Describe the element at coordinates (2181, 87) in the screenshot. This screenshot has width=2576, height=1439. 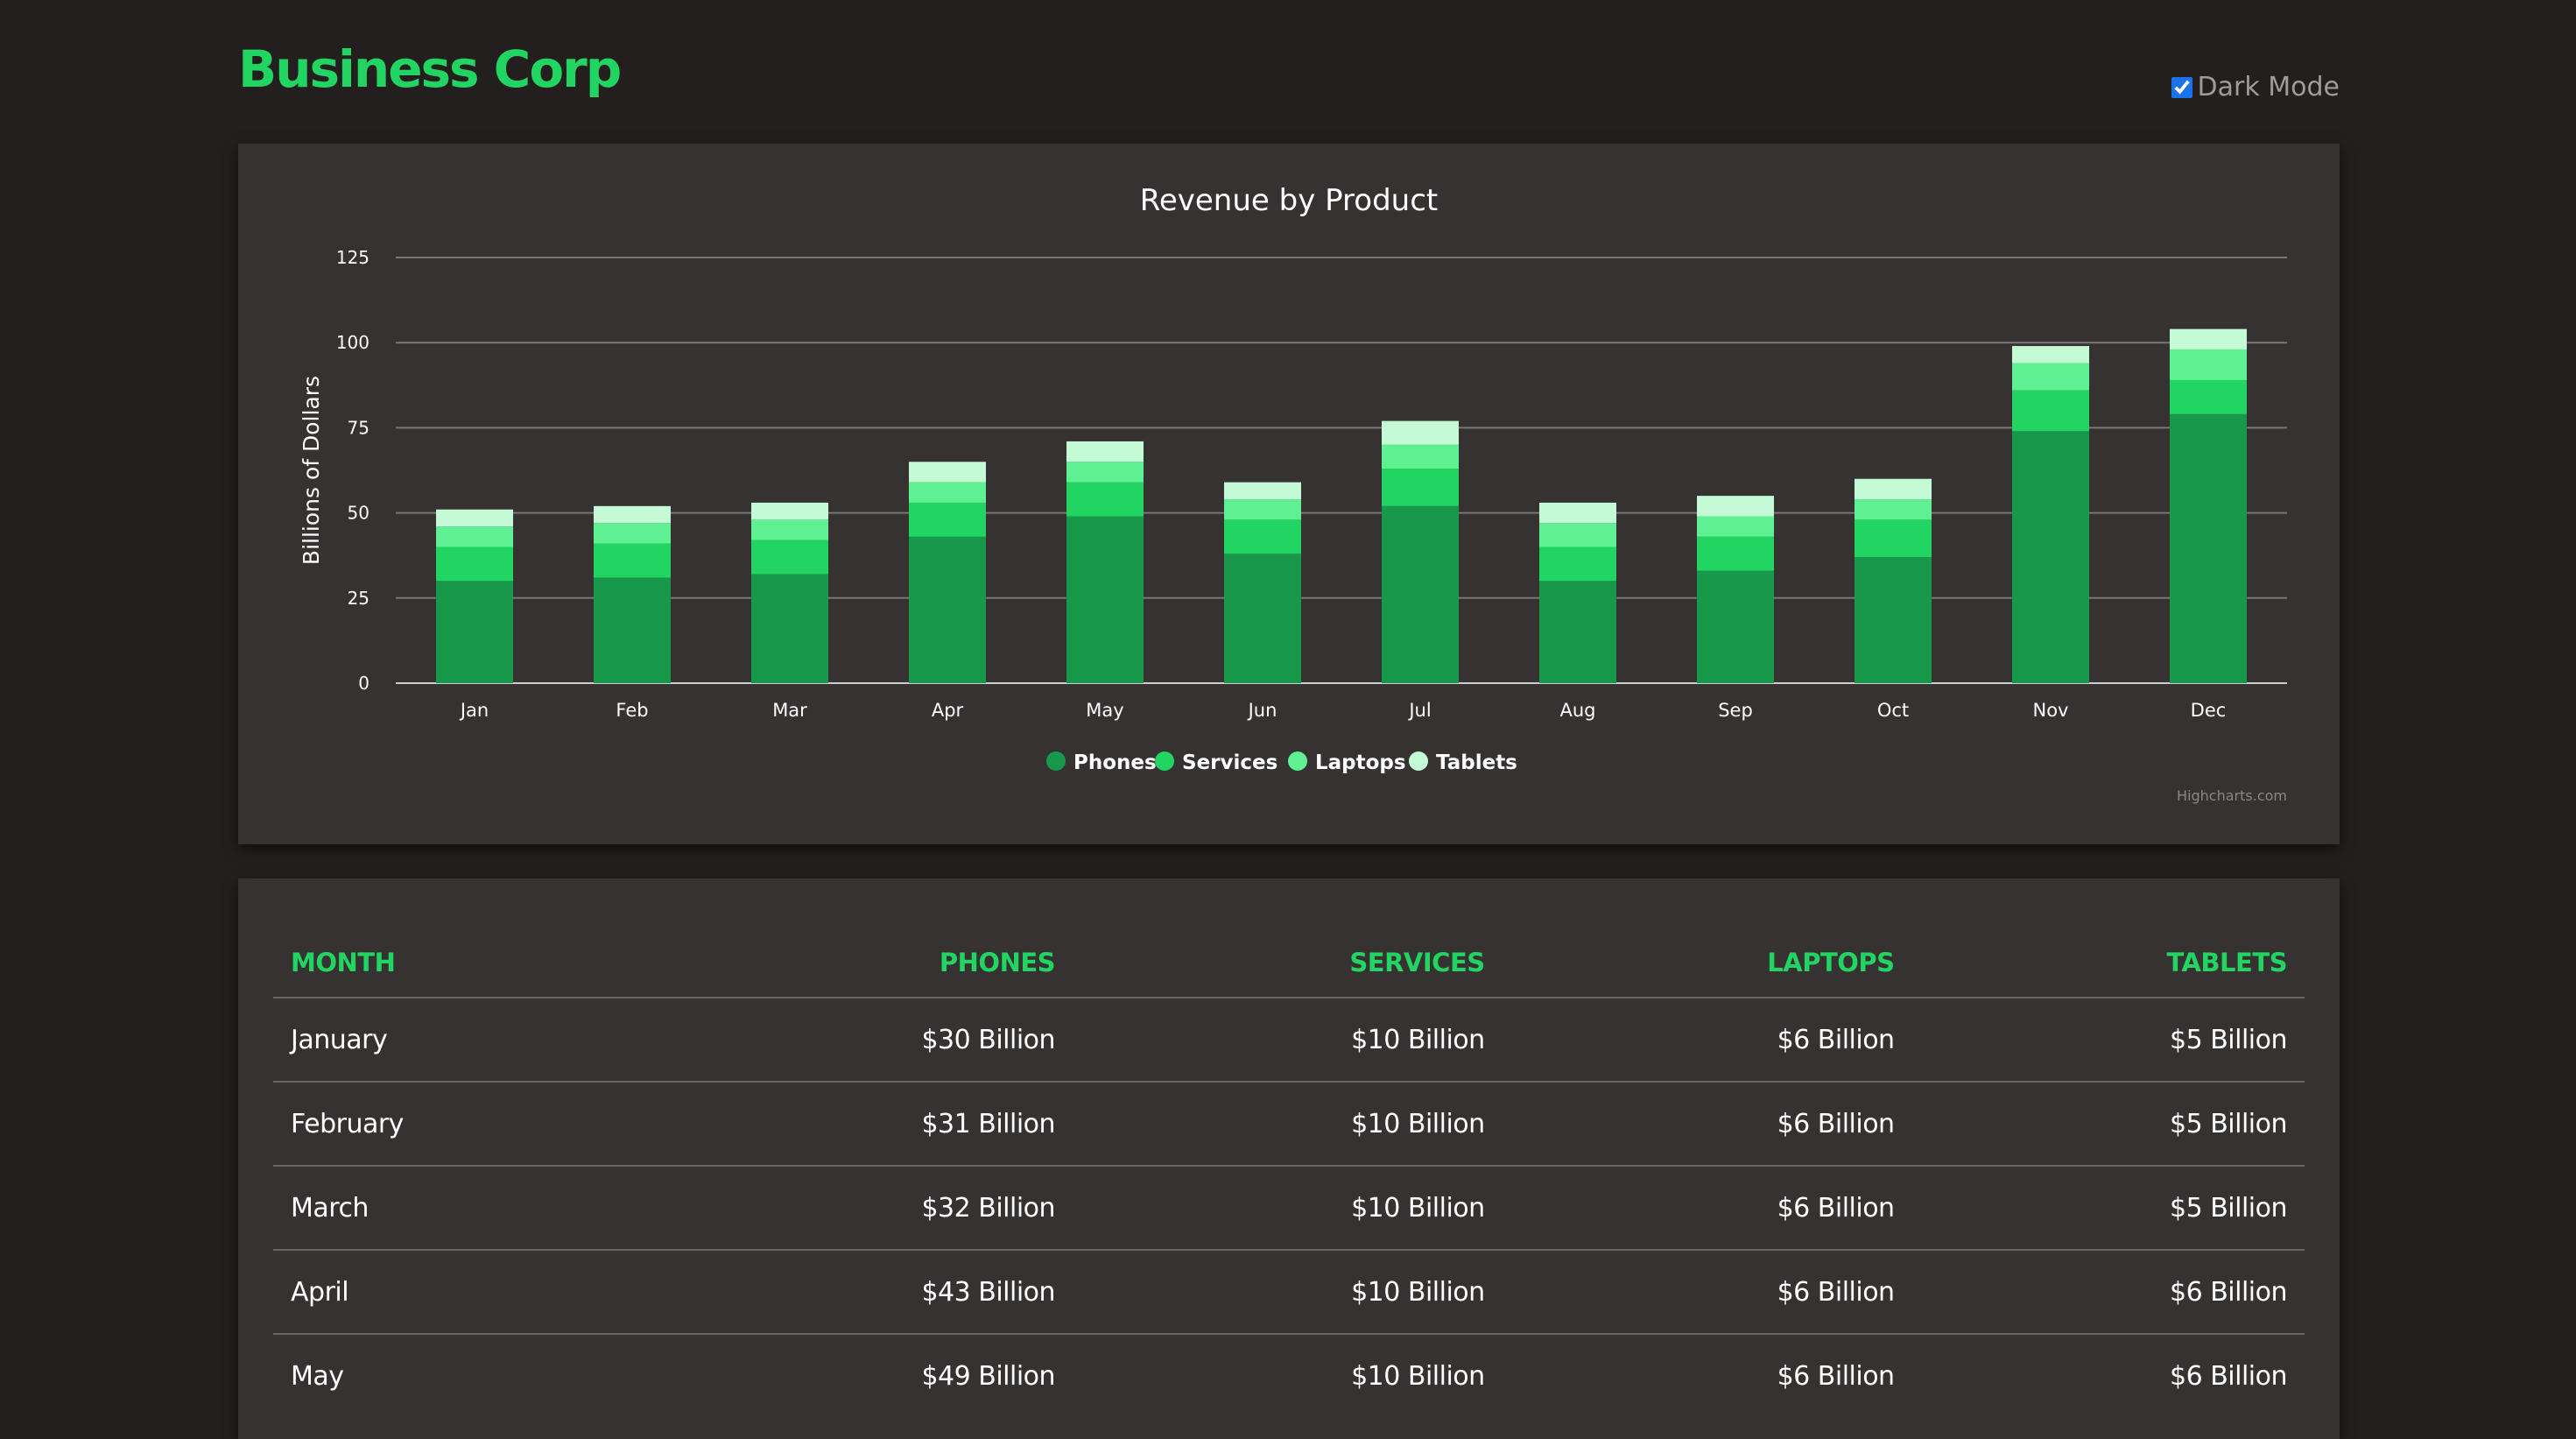
I see `dark-mode-checkbox` at that location.